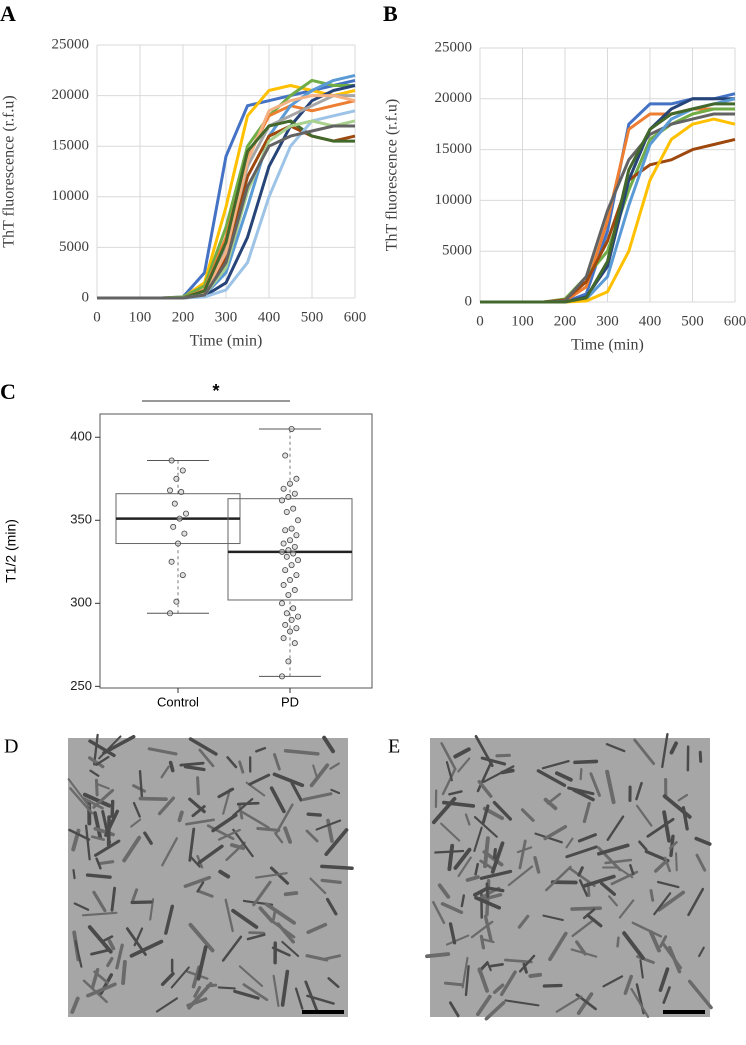 The width and height of the screenshot is (746, 1045). What do you see at coordinates (390, 13) in the screenshot?
I see `panel-label: B` at bounding box center [390, 13].